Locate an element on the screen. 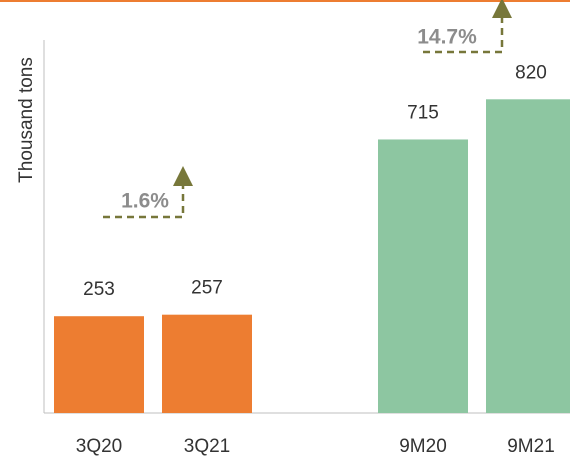  top-rule is located at coordinates (285, 1).